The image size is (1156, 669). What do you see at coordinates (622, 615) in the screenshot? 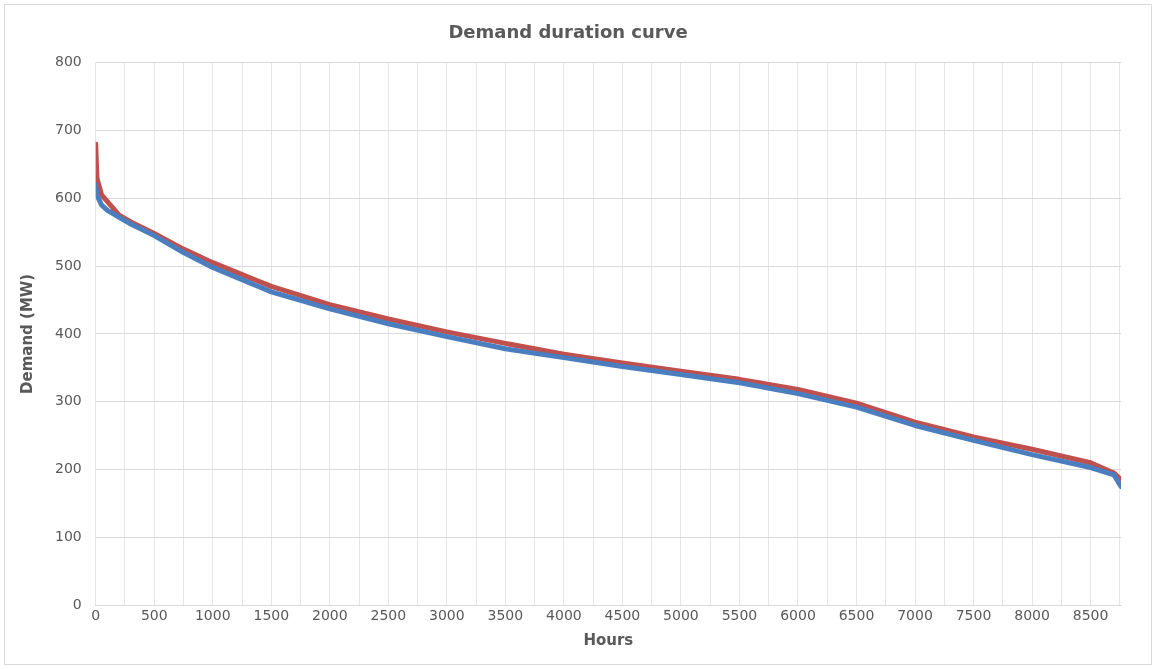
I see `x-tick-label: 4500` at bounding box center [622, 615].